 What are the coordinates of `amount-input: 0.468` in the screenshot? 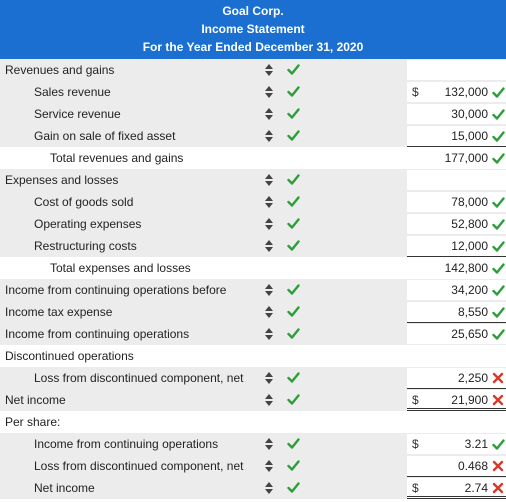 It's located at (456, 466).